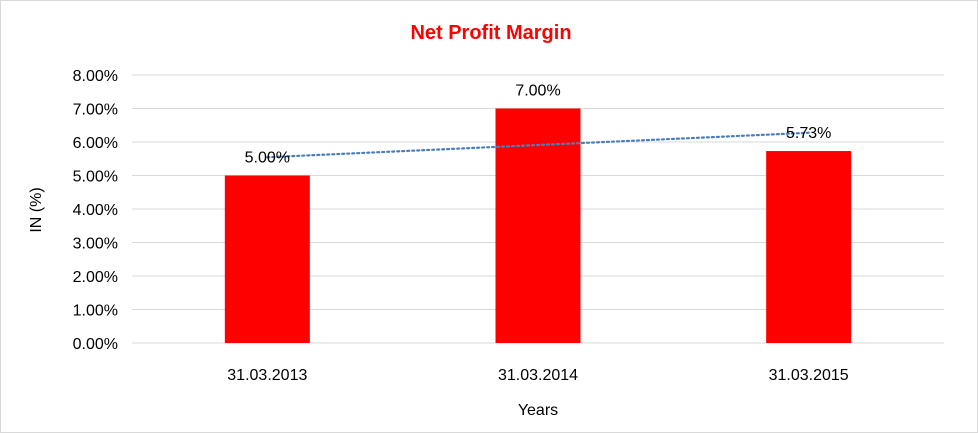 This screenshot has height=433, width=978. What do you see at coordinates (95, 177) in the screenshot?
I see `y-tick-label: 5.00%` at bounding box center [95, 177].